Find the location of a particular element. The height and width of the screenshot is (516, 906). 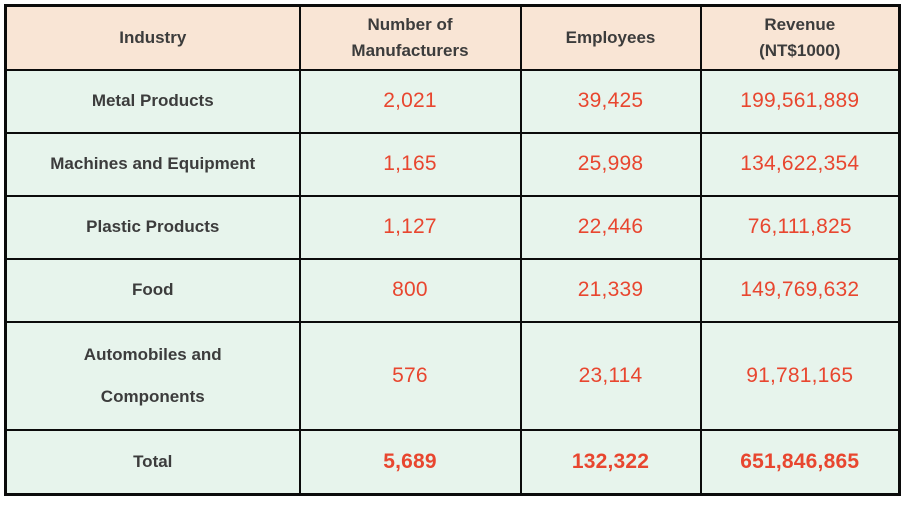

table-row: Plastic Products 1,127 22,446 76,111,825 is located at coordinates (452, 227).